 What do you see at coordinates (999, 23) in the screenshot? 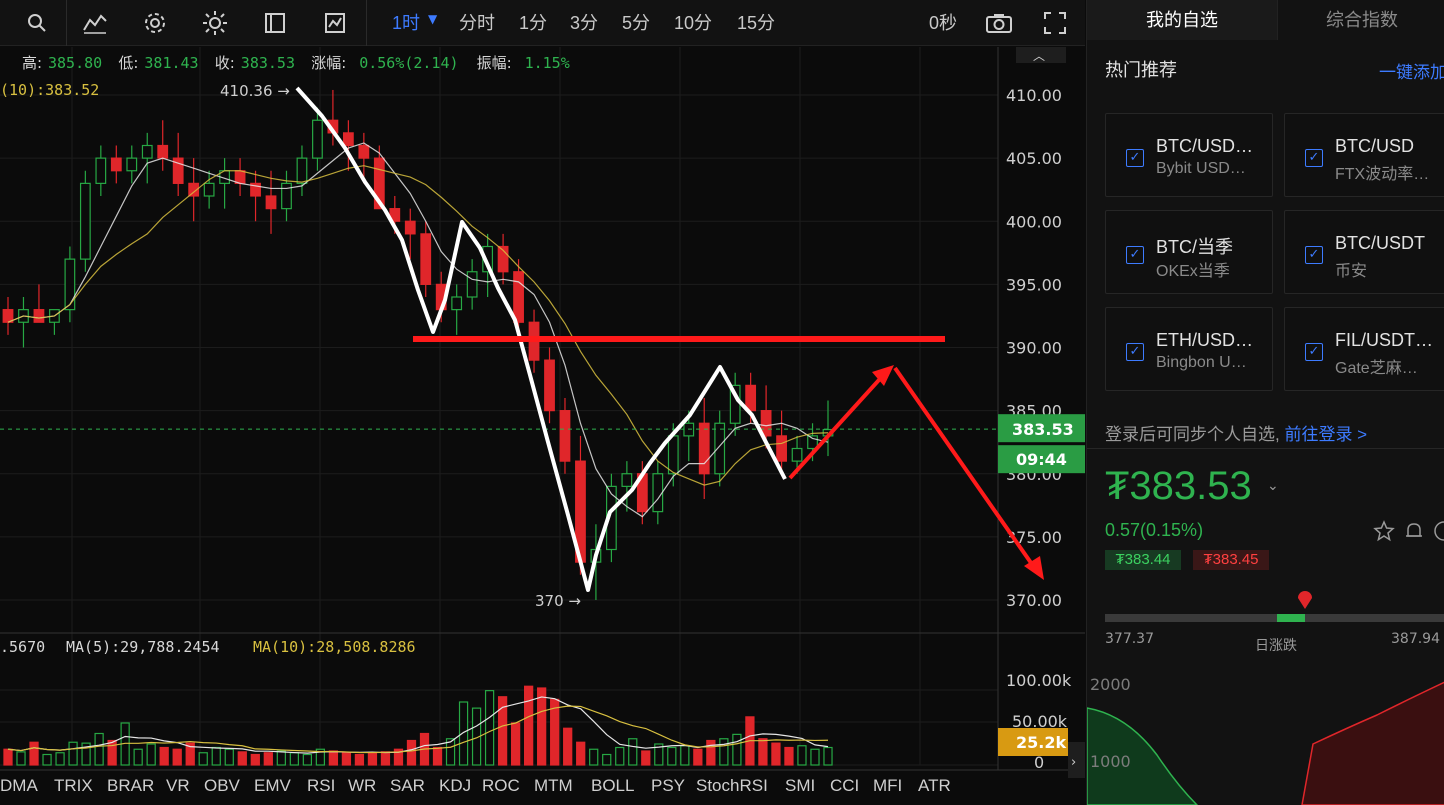
I see `camera-icon` at bounding box center [999, 23].